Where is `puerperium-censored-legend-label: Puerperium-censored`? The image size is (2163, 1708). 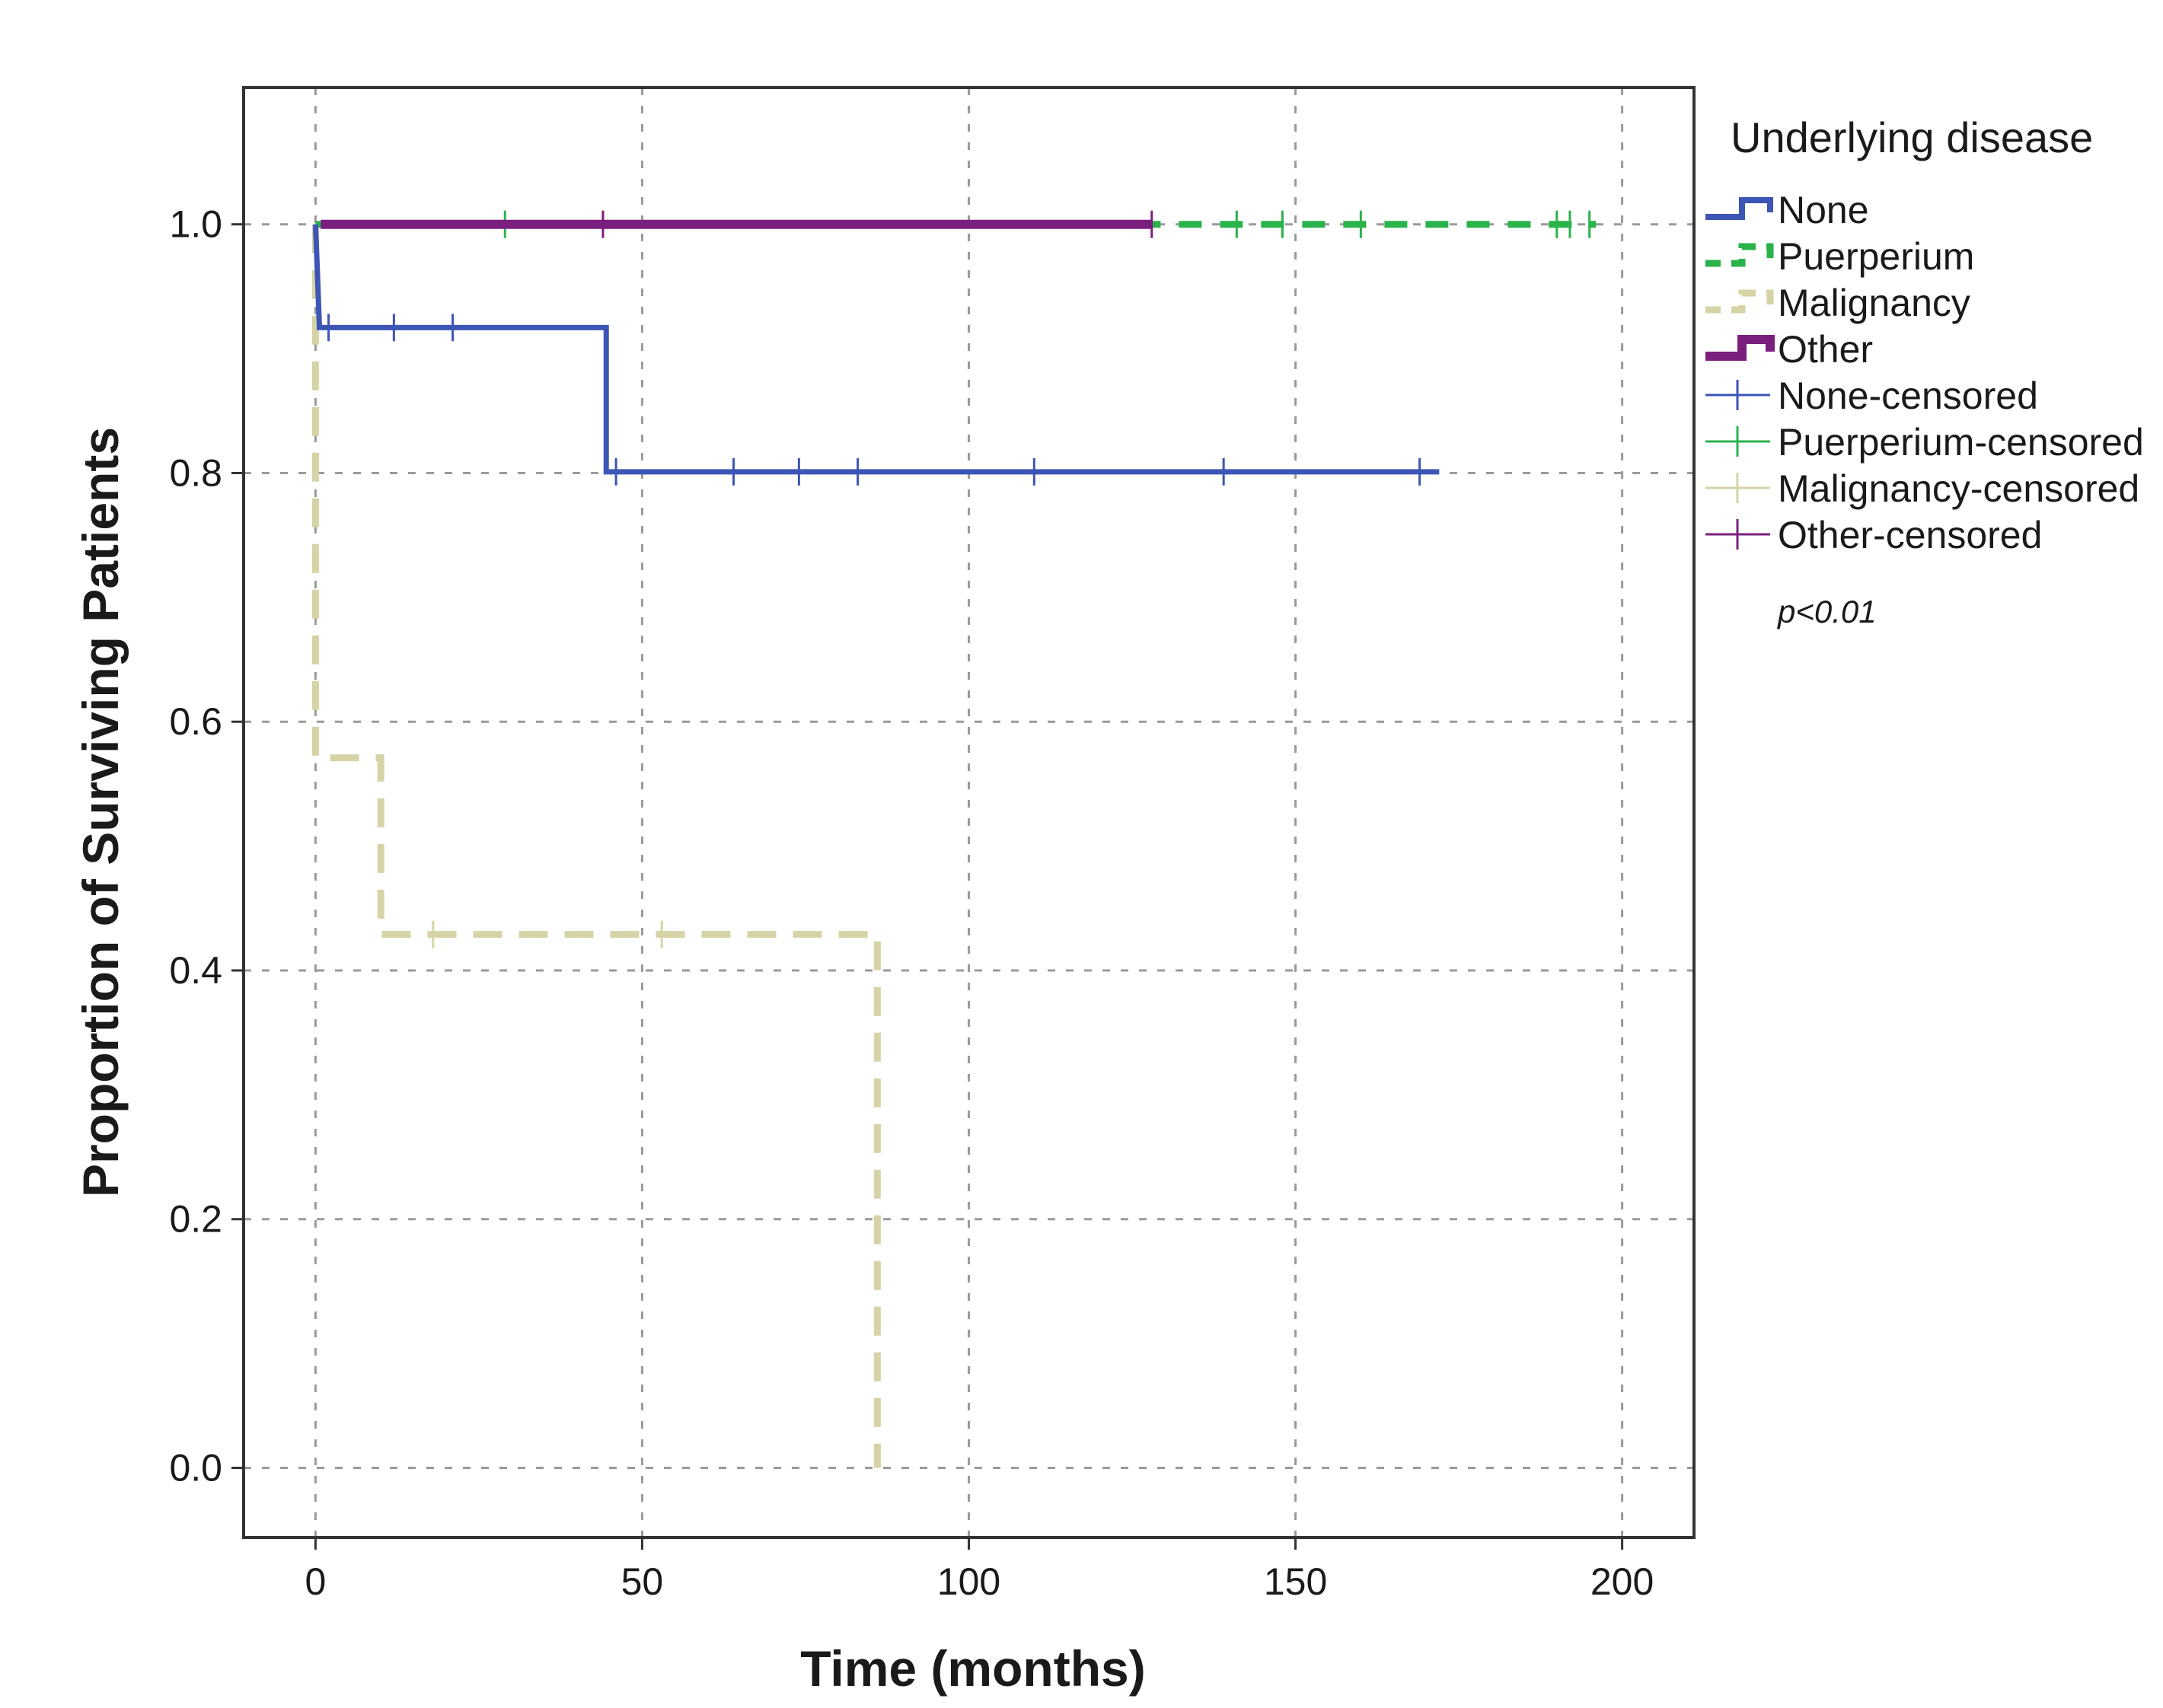
puerperium-censored-legend-label: Puerperium-censored is located at coordinates (1961, 442).